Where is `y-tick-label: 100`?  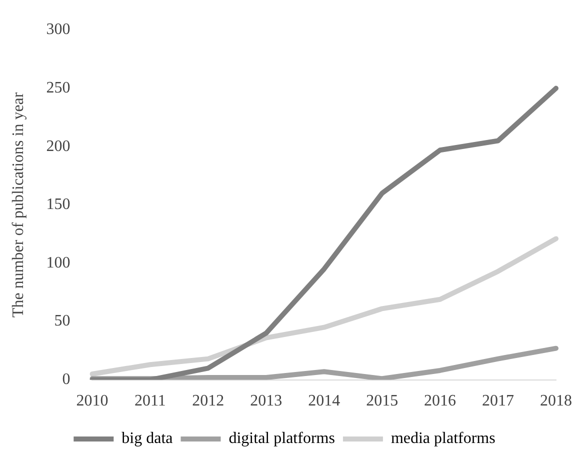 y-tick-label: 100 is located at coordinates (58, 263).